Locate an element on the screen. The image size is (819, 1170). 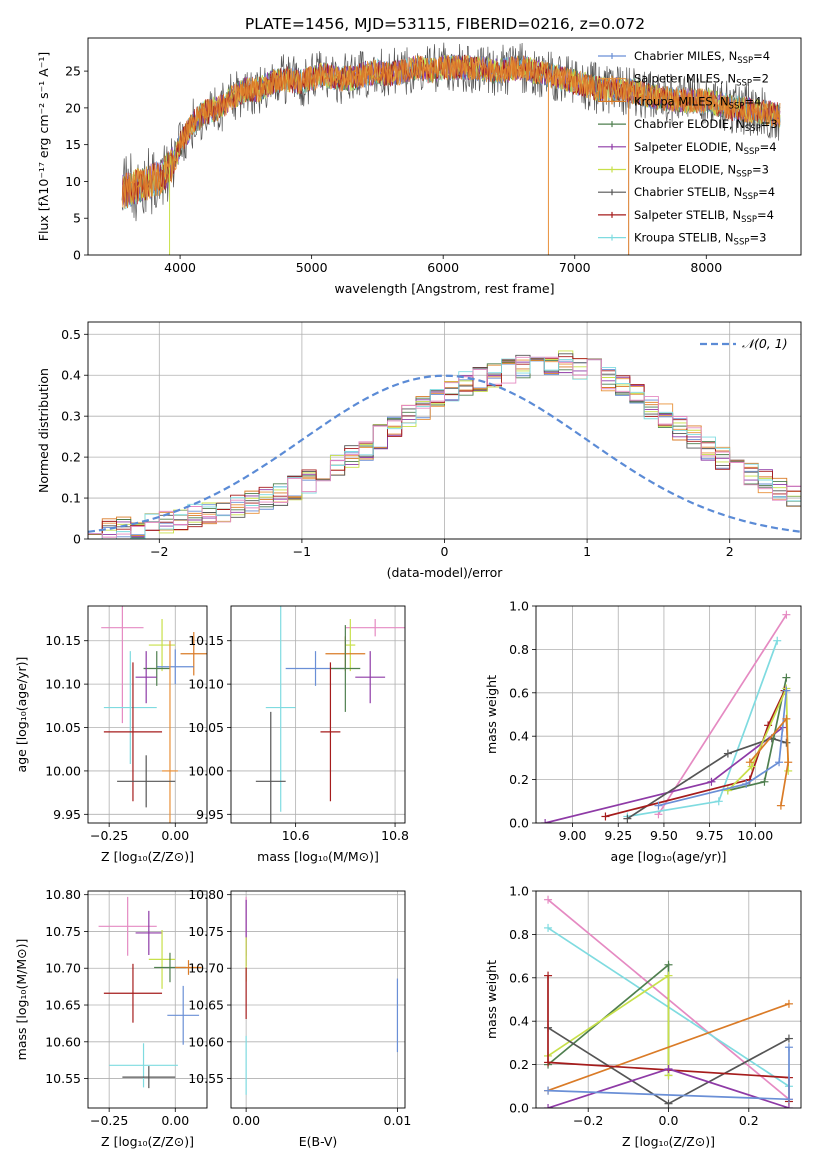
x-tick-label: 6000 is located at coordinates (443, 267).